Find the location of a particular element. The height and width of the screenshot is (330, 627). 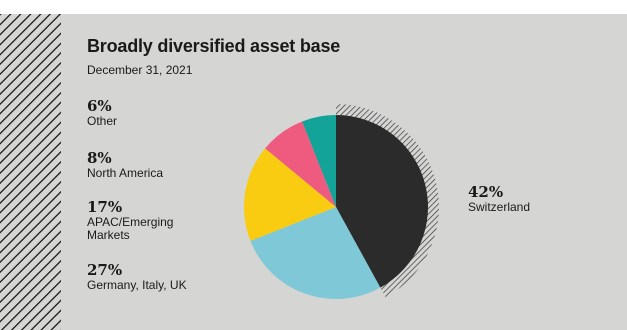

stat-north-america-label: North America is located at coordinates (125, 173).